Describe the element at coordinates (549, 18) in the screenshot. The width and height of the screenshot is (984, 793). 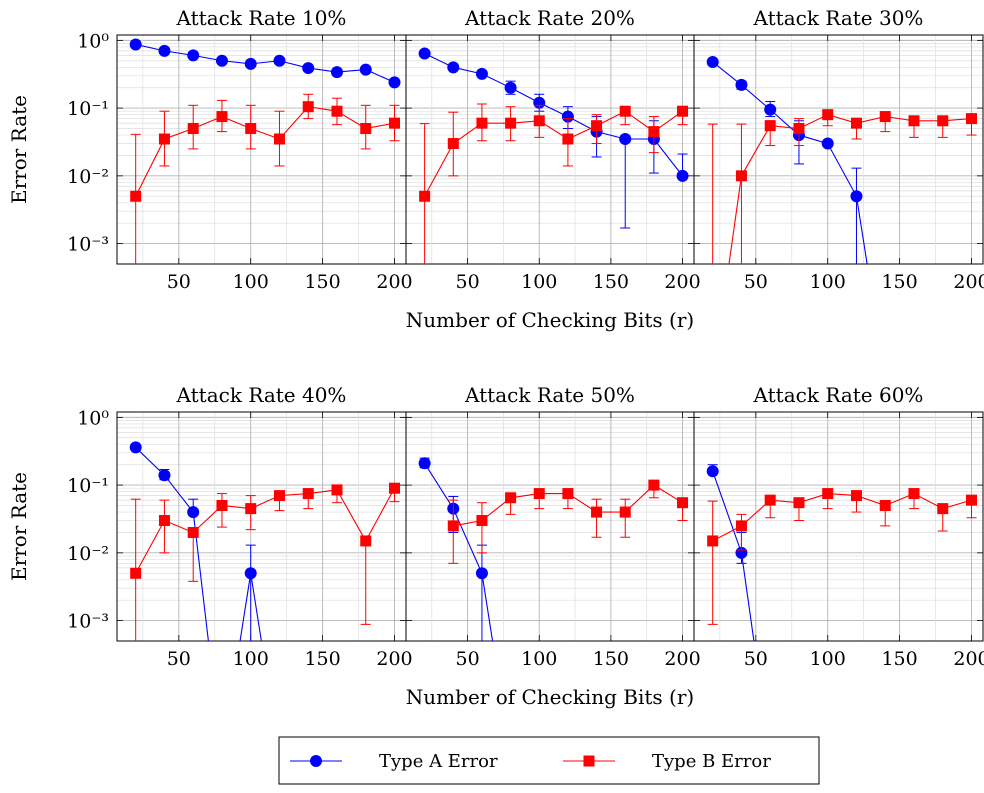
I see `panel-title: Attack Rate 20%` at that location.